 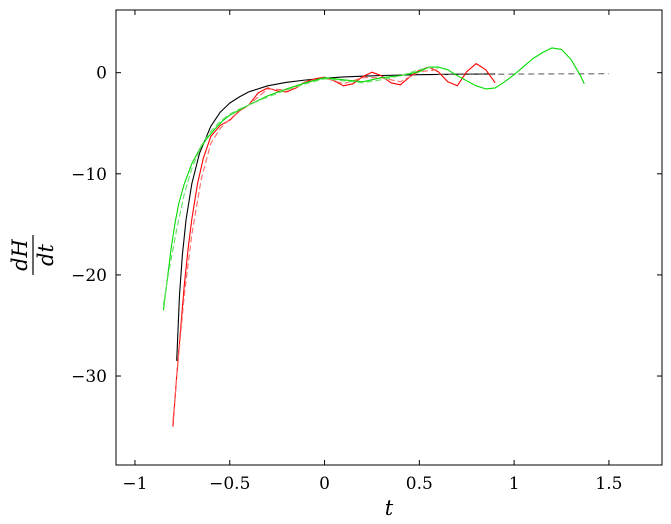 I want to click on x-tick-label: 0, so click(x=324, y=484).